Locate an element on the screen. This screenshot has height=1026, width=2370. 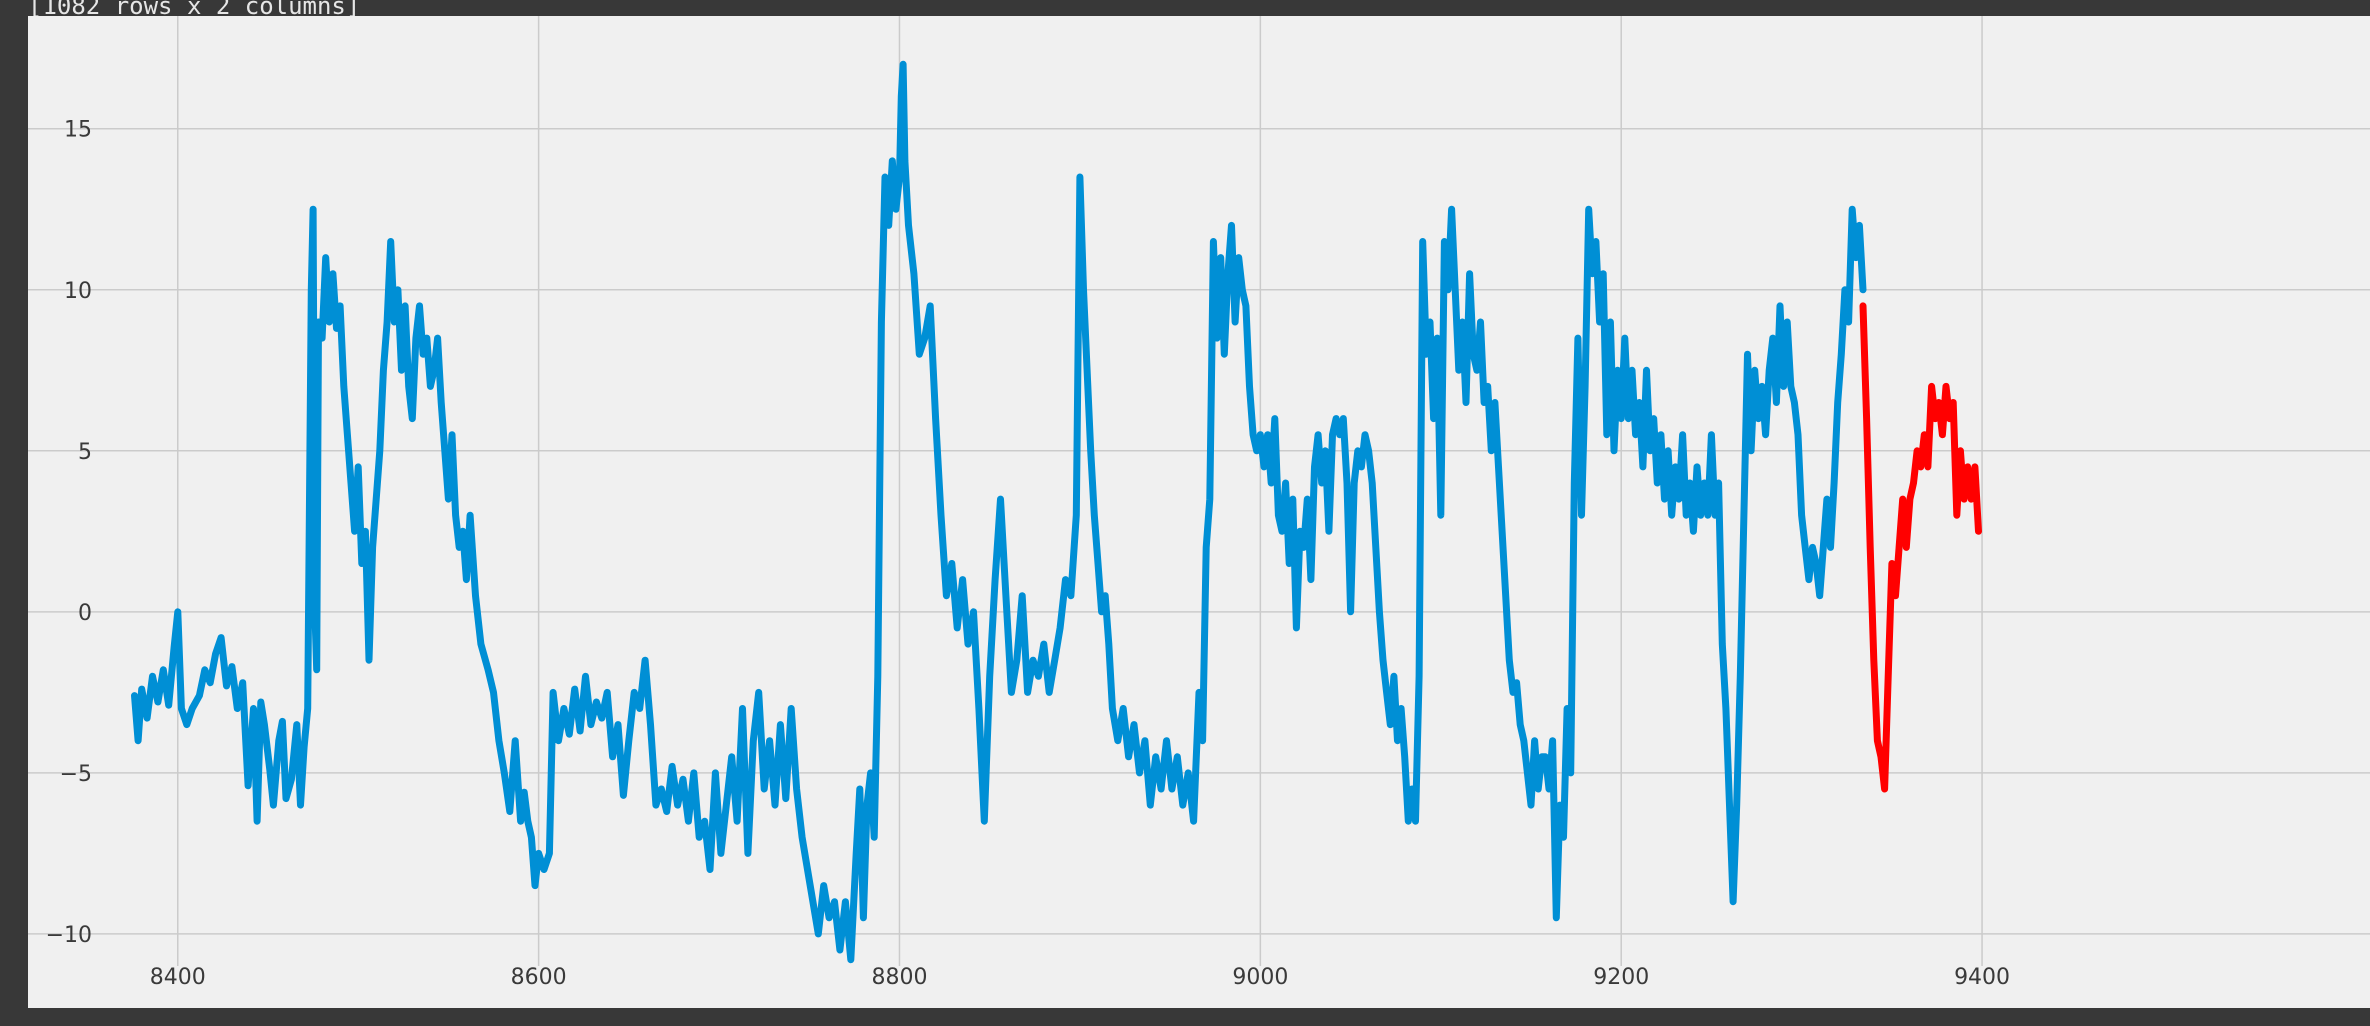
y-tick-label: 5 is located at coordinates (85, 452).